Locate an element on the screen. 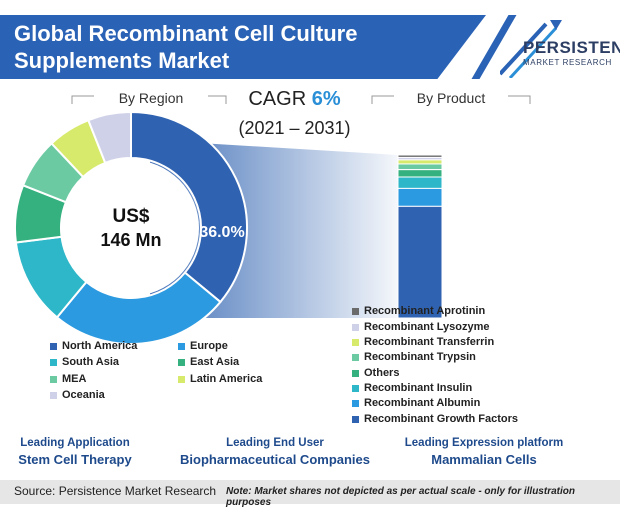 This screenshot has width=620, height=508. period-text: (2021 – 2031) is located at coordinates (294, 128).